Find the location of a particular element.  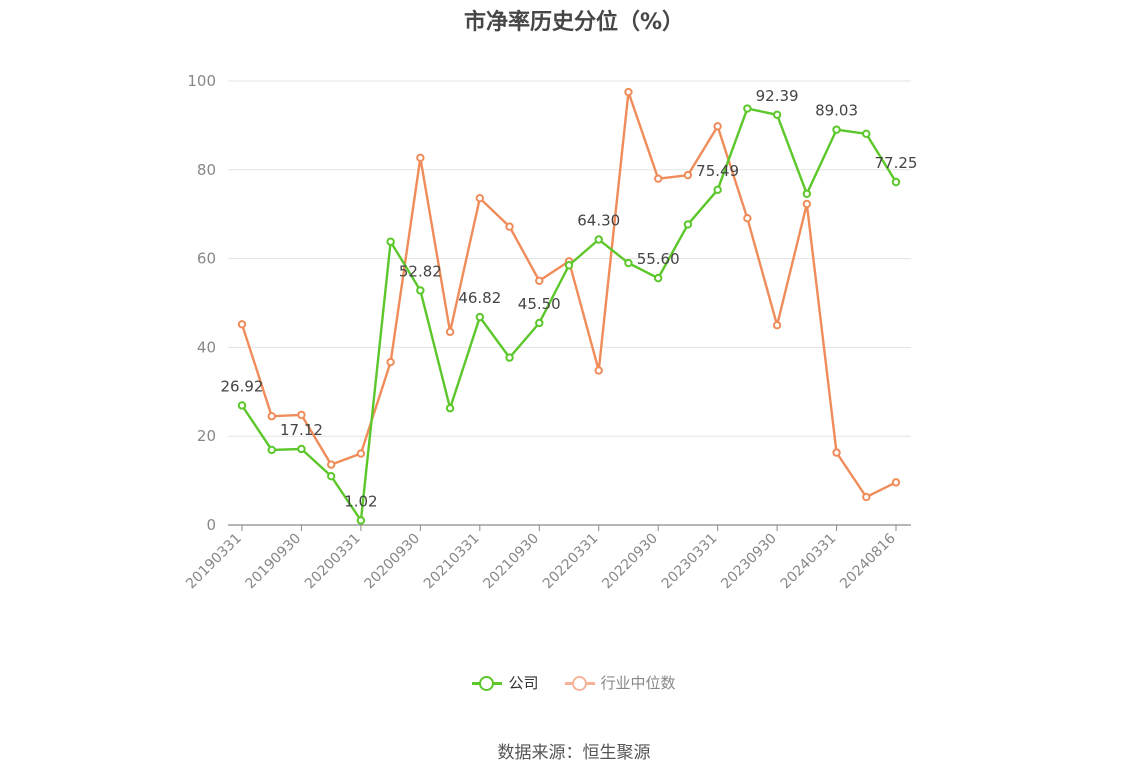

legend-label: 公司 is located at coordinates (523, 683).